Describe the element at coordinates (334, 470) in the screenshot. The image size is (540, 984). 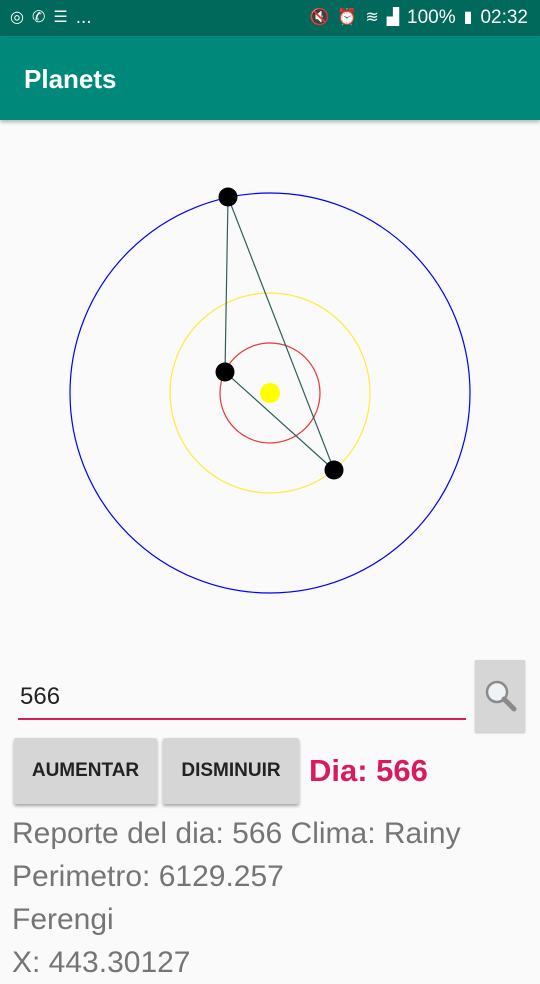
I see `planet-middle` at that location.